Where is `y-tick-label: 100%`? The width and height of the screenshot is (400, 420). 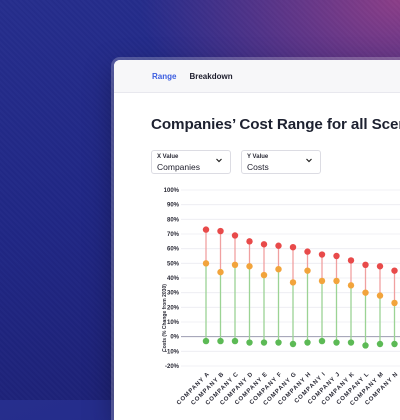 y-tick-label: 100% is located at coordinates (172, 191).